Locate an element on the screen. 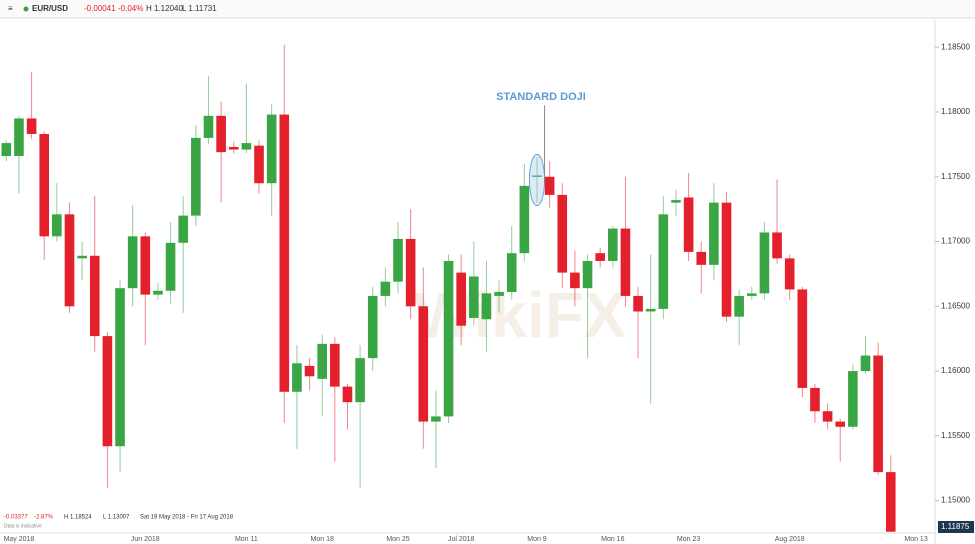  last-price-label: 1.11875 is located at coordinates (955, 526).